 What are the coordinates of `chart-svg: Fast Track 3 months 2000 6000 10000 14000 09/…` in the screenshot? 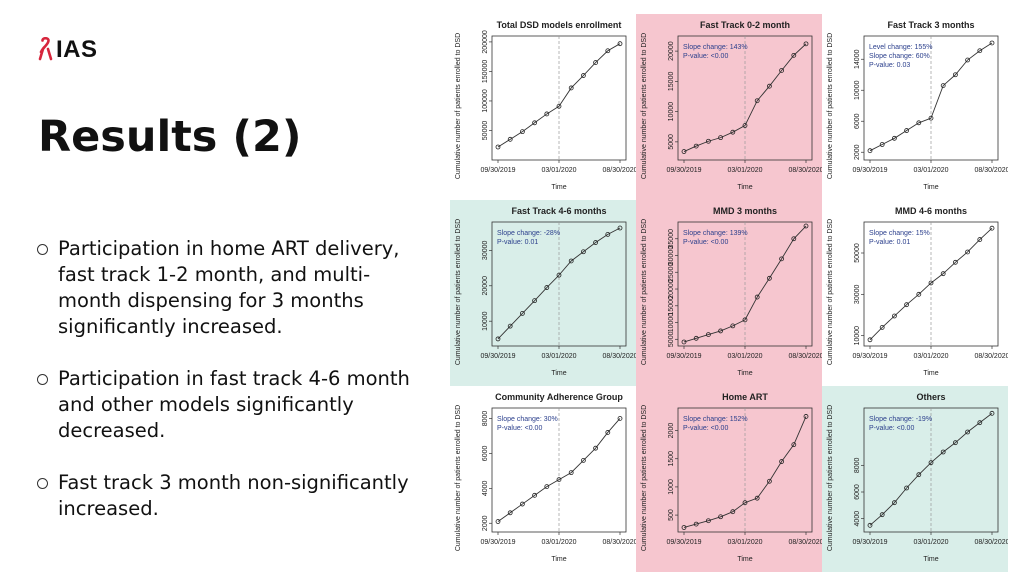 It's located at (917, 105).